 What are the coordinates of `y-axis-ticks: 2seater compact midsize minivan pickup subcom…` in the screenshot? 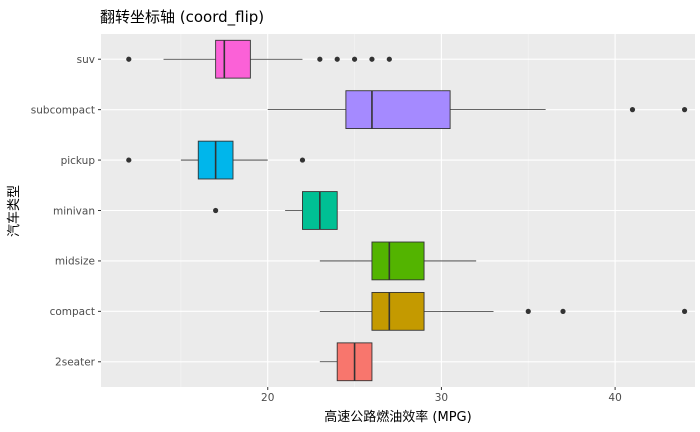 It's located at (66, 211).